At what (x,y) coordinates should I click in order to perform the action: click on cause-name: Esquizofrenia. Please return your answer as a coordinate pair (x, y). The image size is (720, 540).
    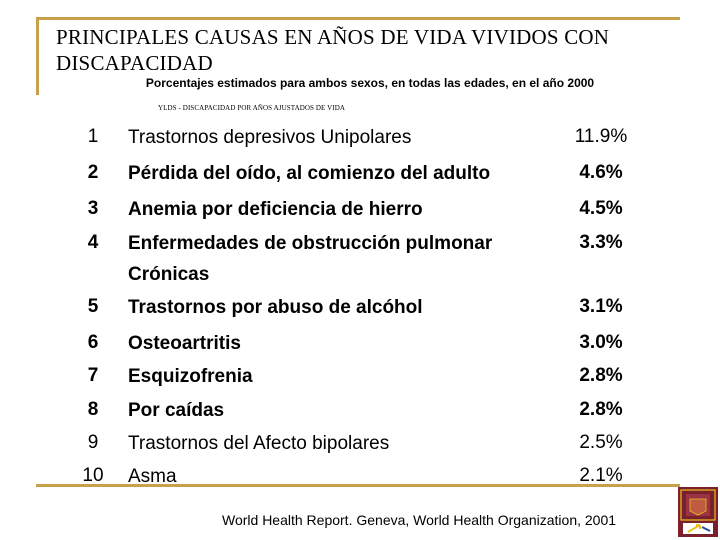
    Looking at the image, I should click on (190, 376).